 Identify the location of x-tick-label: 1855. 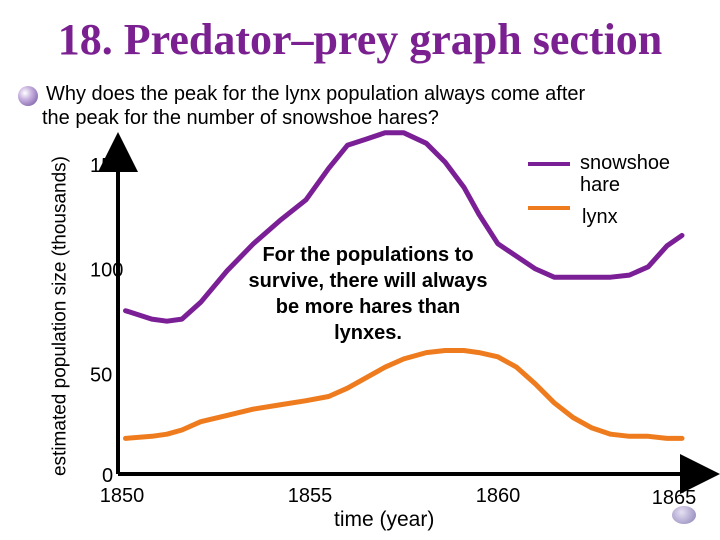
(310, 496).